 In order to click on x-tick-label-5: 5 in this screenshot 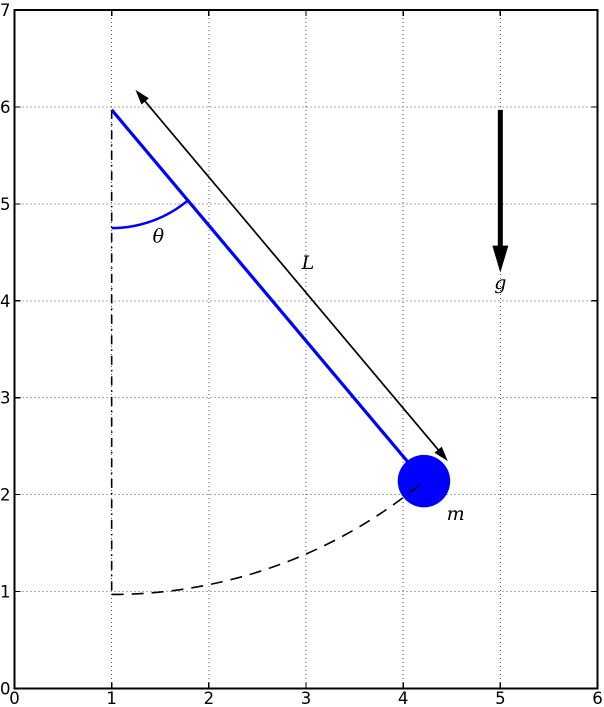, I will do `click(500, 698)`.